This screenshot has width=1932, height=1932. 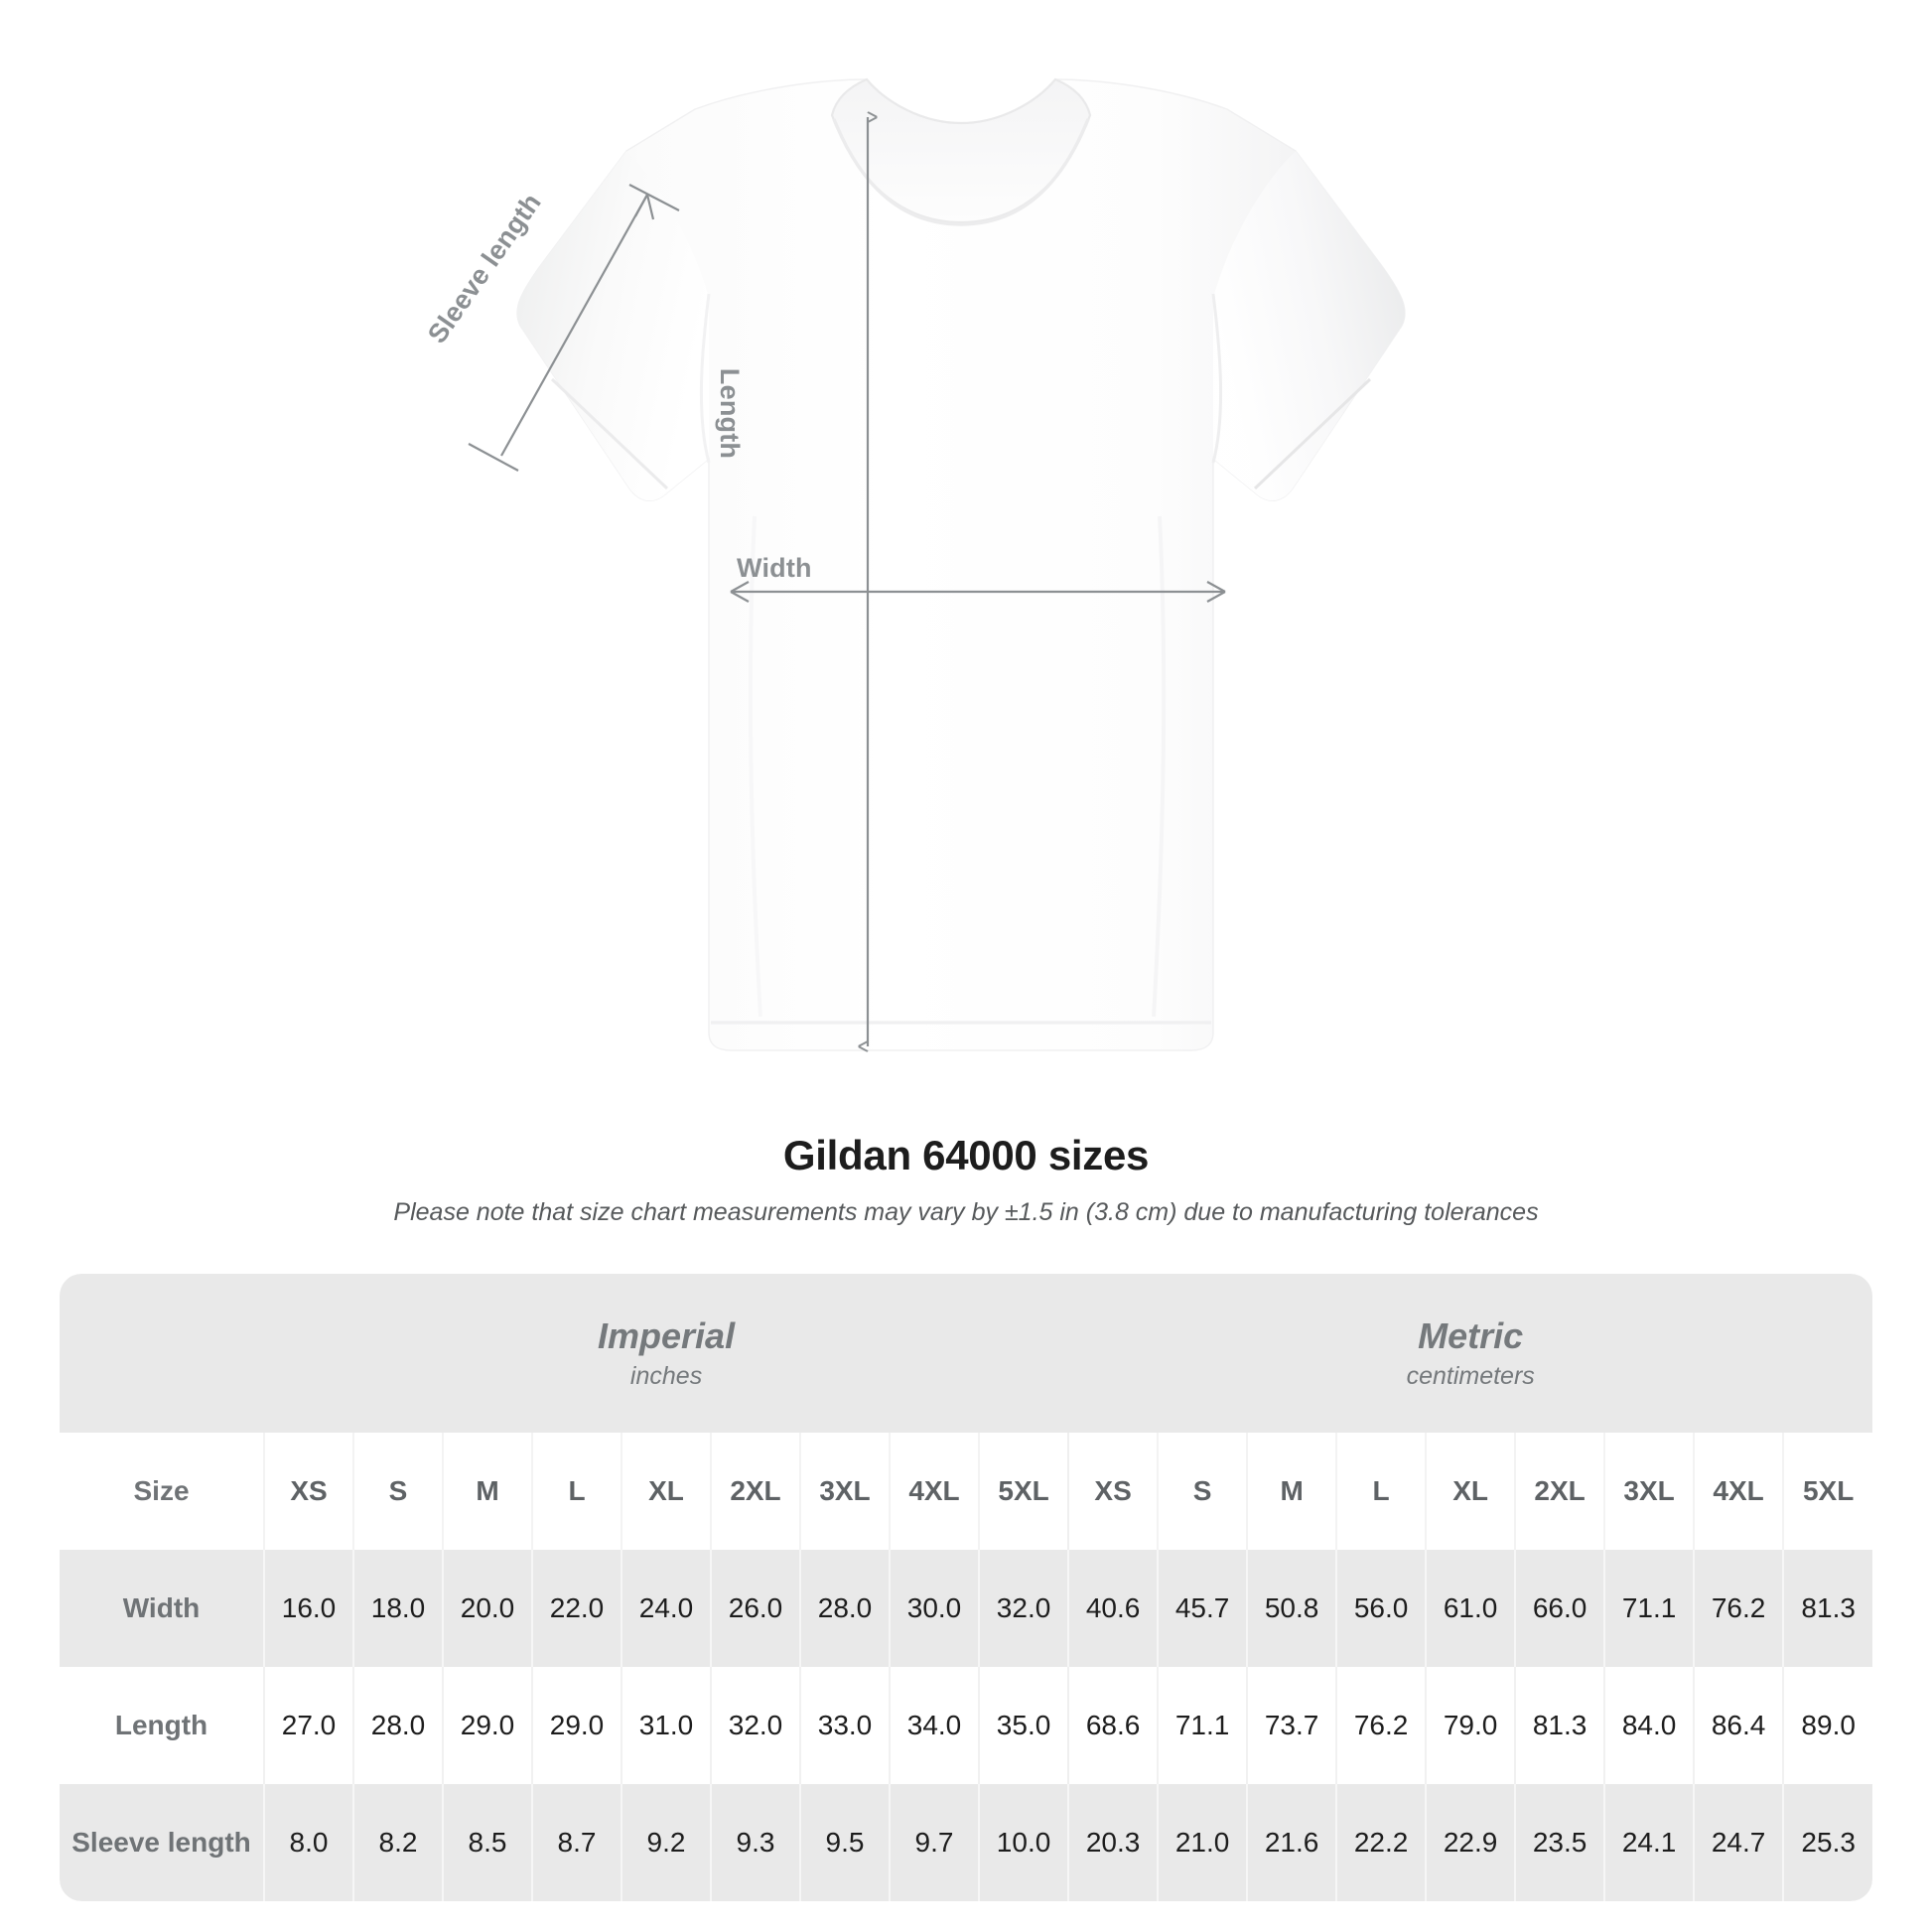 What do you see at coordinates (1560, 1491) in the screenshot?
I see `size-col-14: 2XL` at bounding box center [1560, 1491].